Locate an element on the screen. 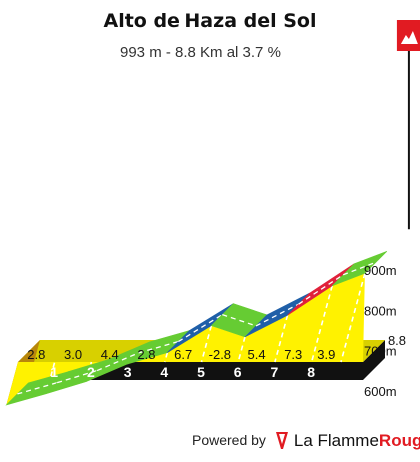 The image size is (420, 462). y-tick-label: 700m is located at coordinates (380, 351).